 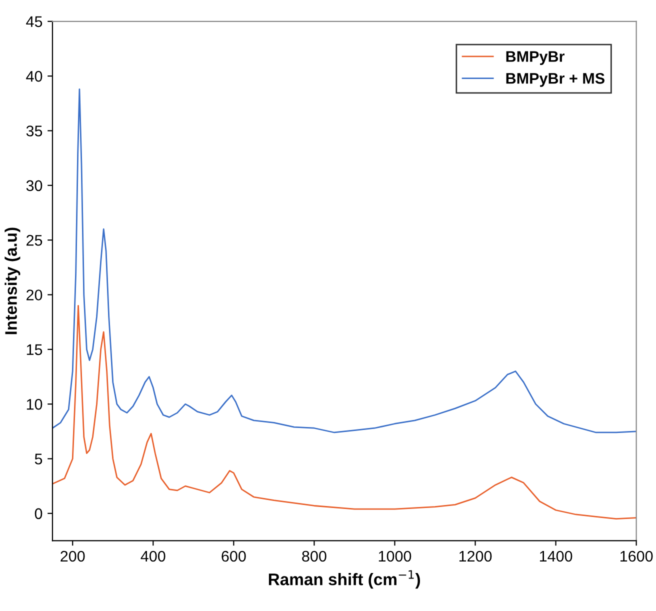 I want to click on x-axis-title: Raman shift (cm$^{−1}$), so click(x=344, y=579).